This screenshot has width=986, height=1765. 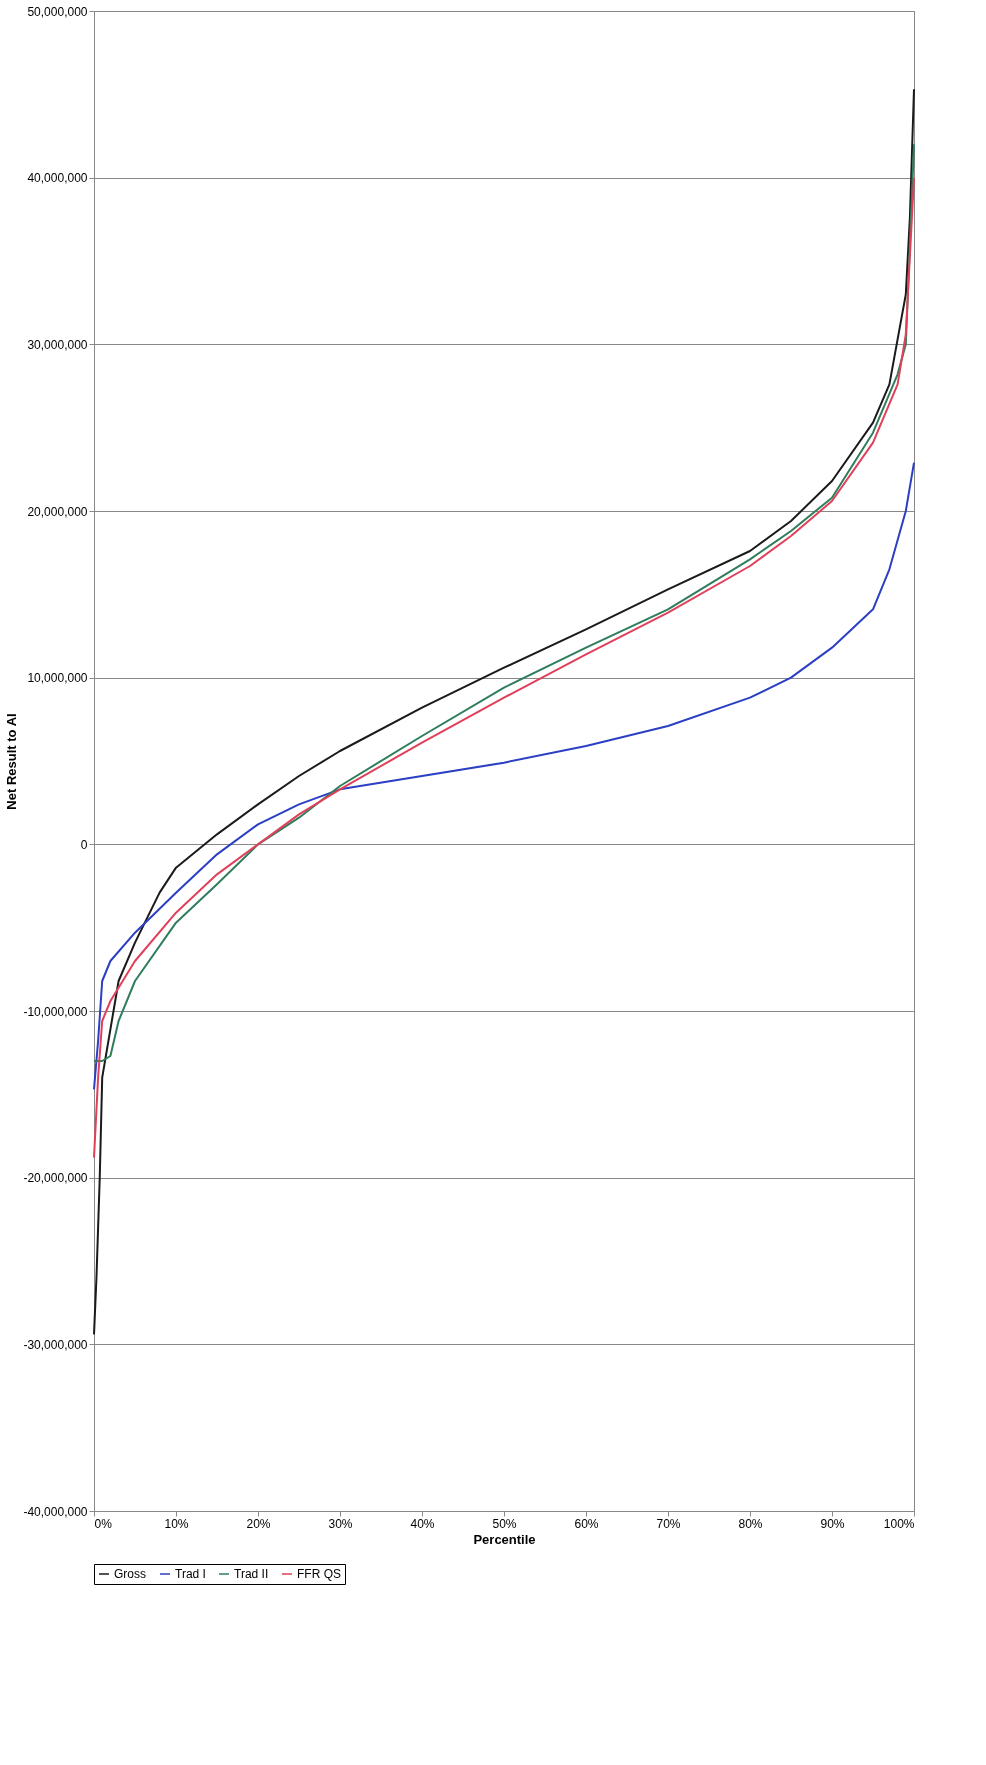 I want to click on y-axis-title: Net Result to AI, so click(x=12, y=761).